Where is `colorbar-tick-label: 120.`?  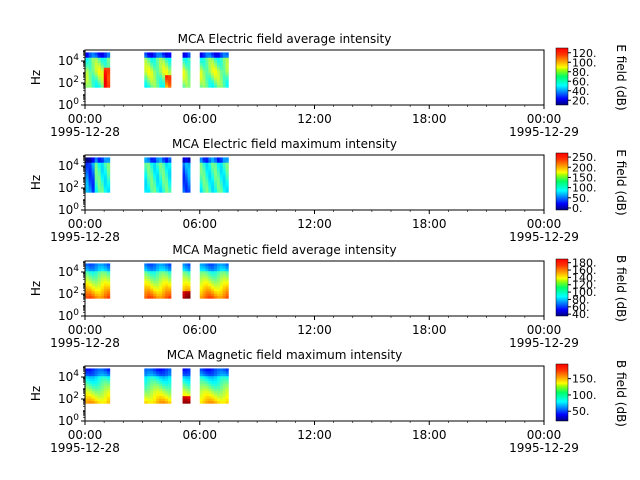
colorbar-tick-label: 120. is located at coordinates (584, 285).